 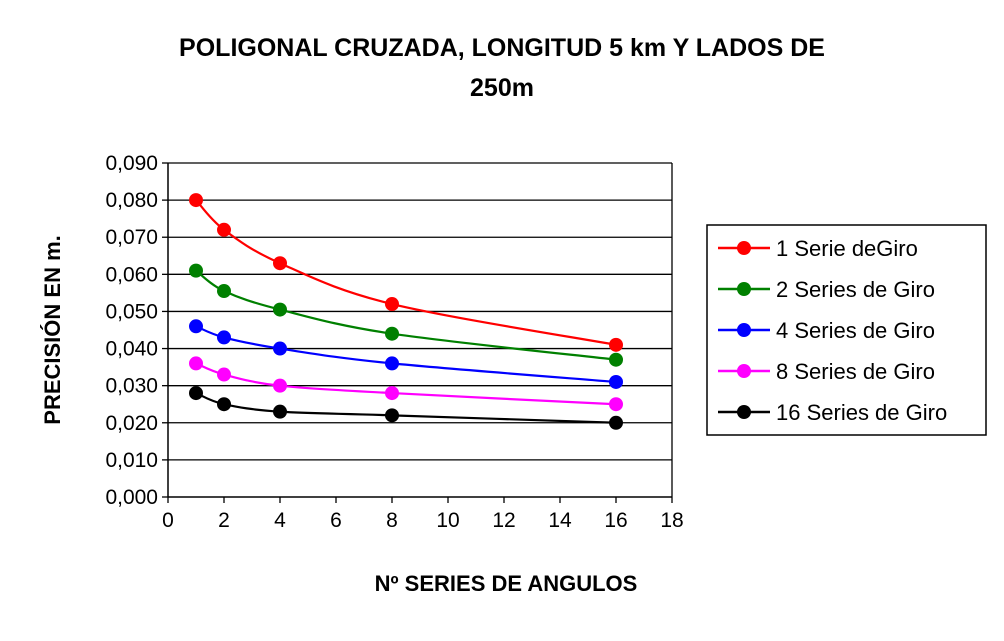 I want to click on x-tick-label: 18, so click(x=671, y=520).